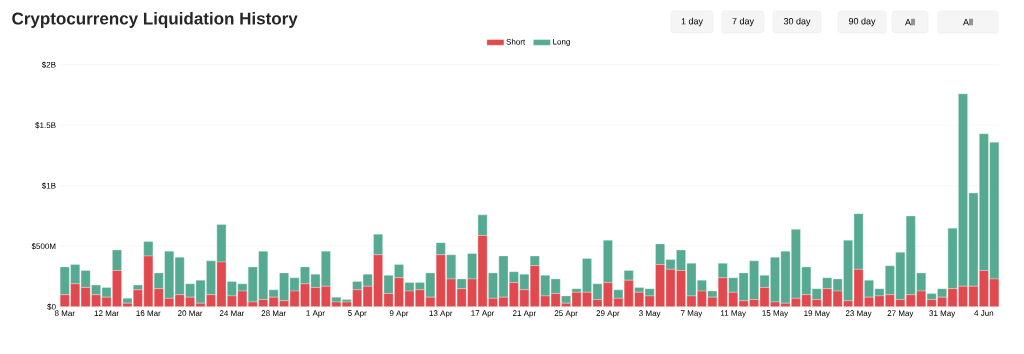 The height and width of the screenshot is (354, 1024). Describe the element at coordinates (232, 313) in the screenshot. I see `x-tick-label: 24 Mar` at that location.